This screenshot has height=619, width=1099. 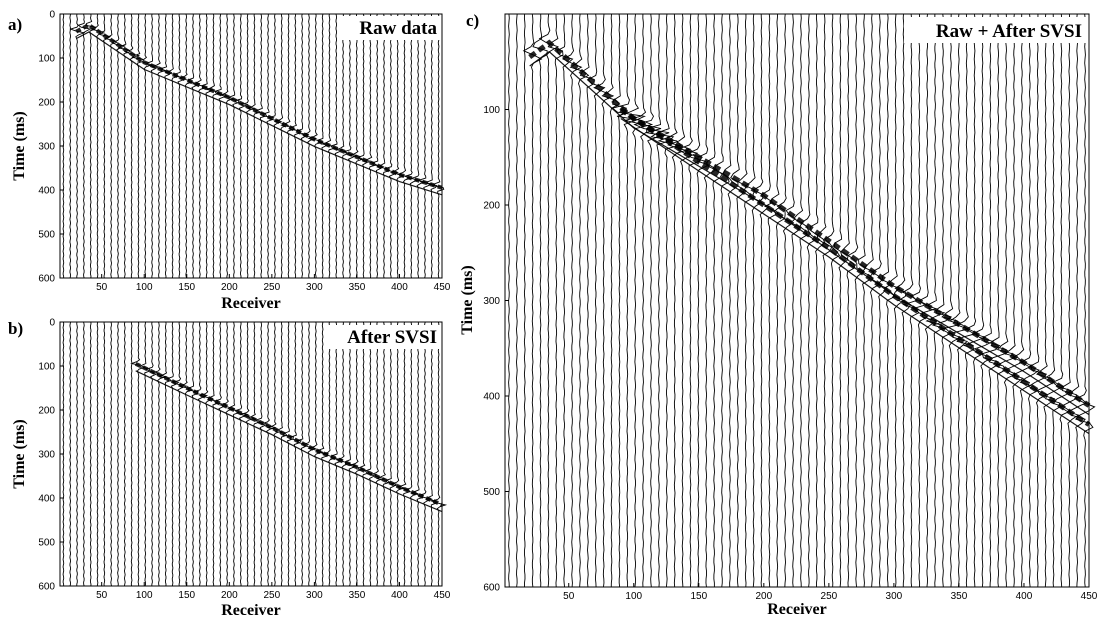 What do you see at coordinates (1009, 31) in the screenshot?
I see `panel-c-title: Raw + After SVSI` at bounding box center [1009, 31].